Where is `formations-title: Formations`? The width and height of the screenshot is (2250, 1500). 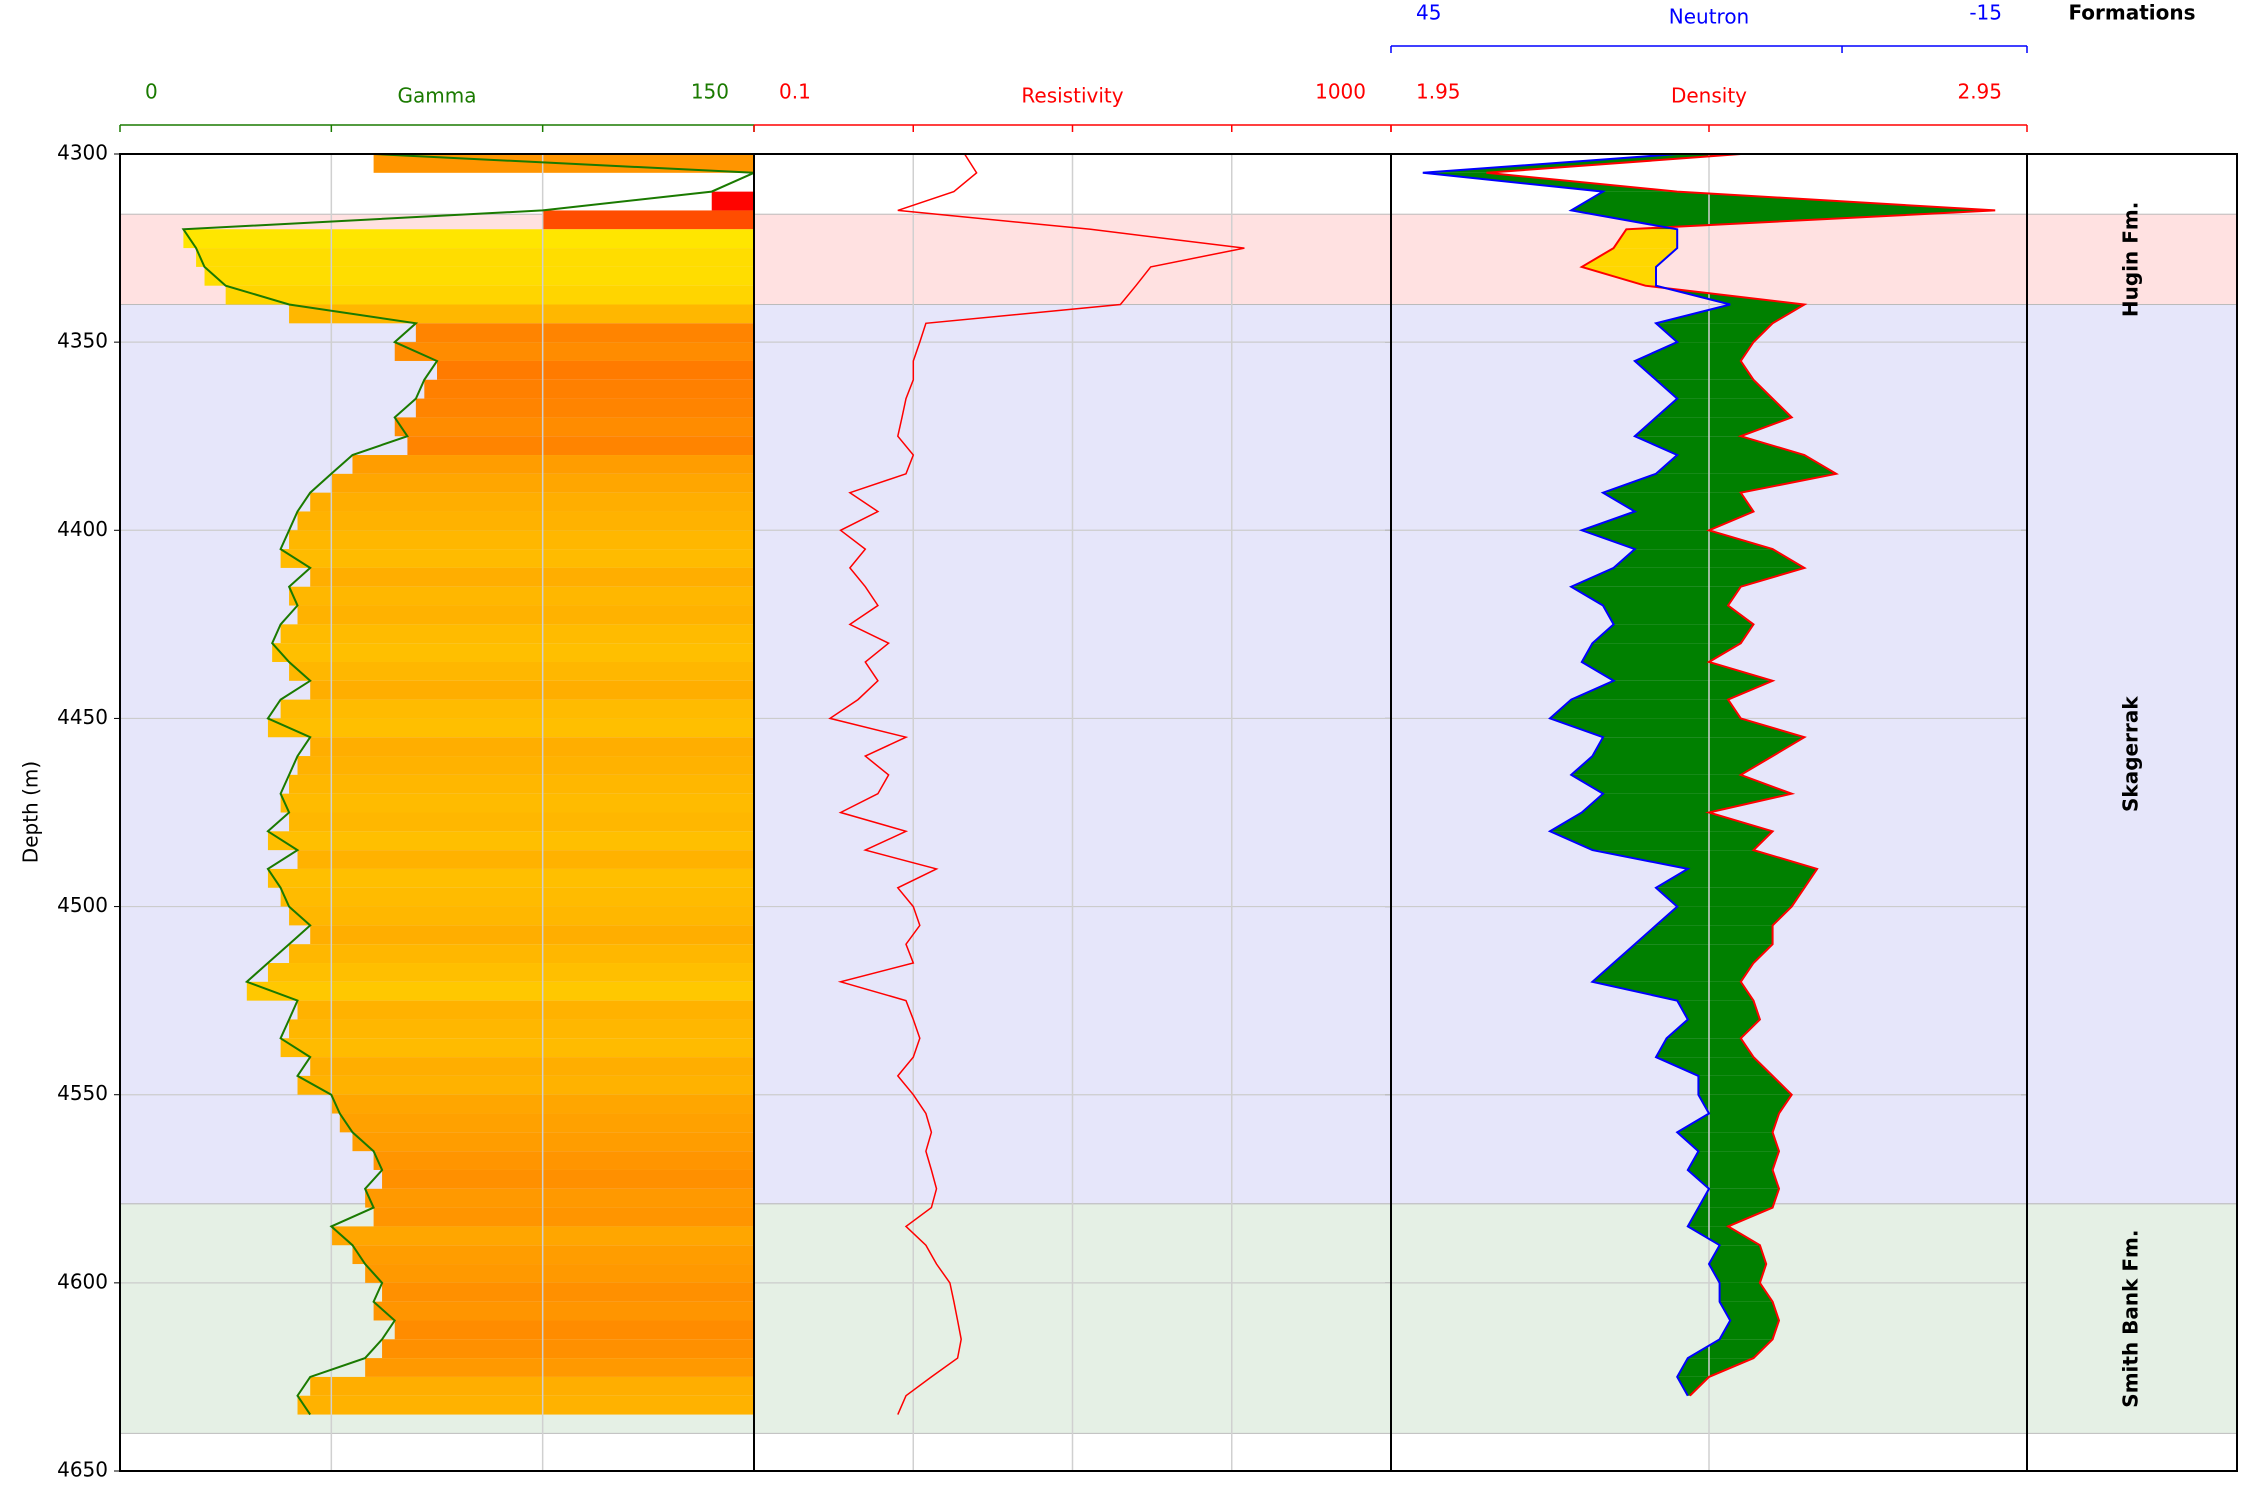 formations-title: Formations is located at coordinates (2131, 13).